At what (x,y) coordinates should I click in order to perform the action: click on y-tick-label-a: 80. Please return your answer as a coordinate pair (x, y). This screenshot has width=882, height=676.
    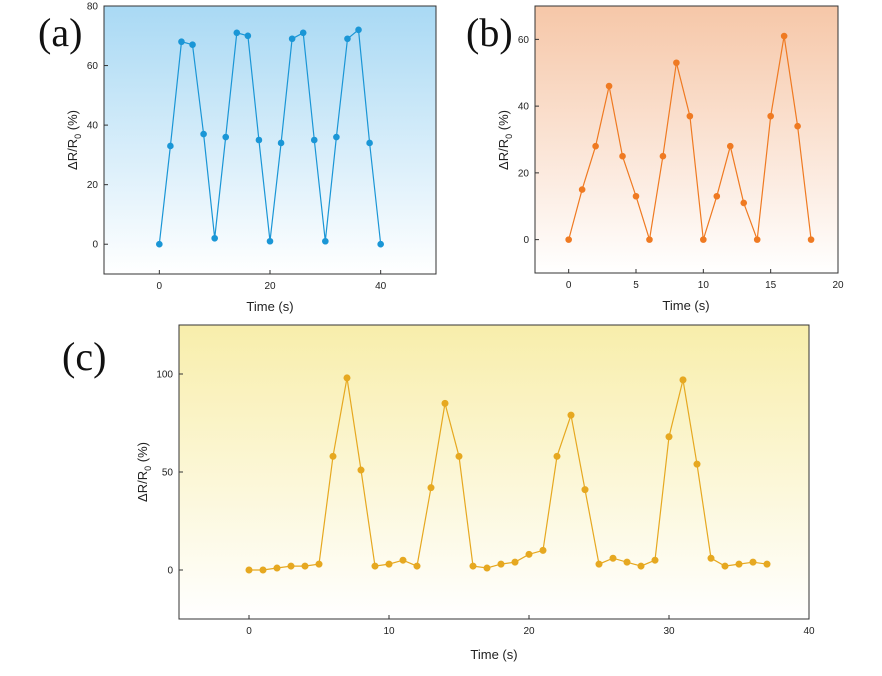
    Looking at the image, I should click on (93, 7).